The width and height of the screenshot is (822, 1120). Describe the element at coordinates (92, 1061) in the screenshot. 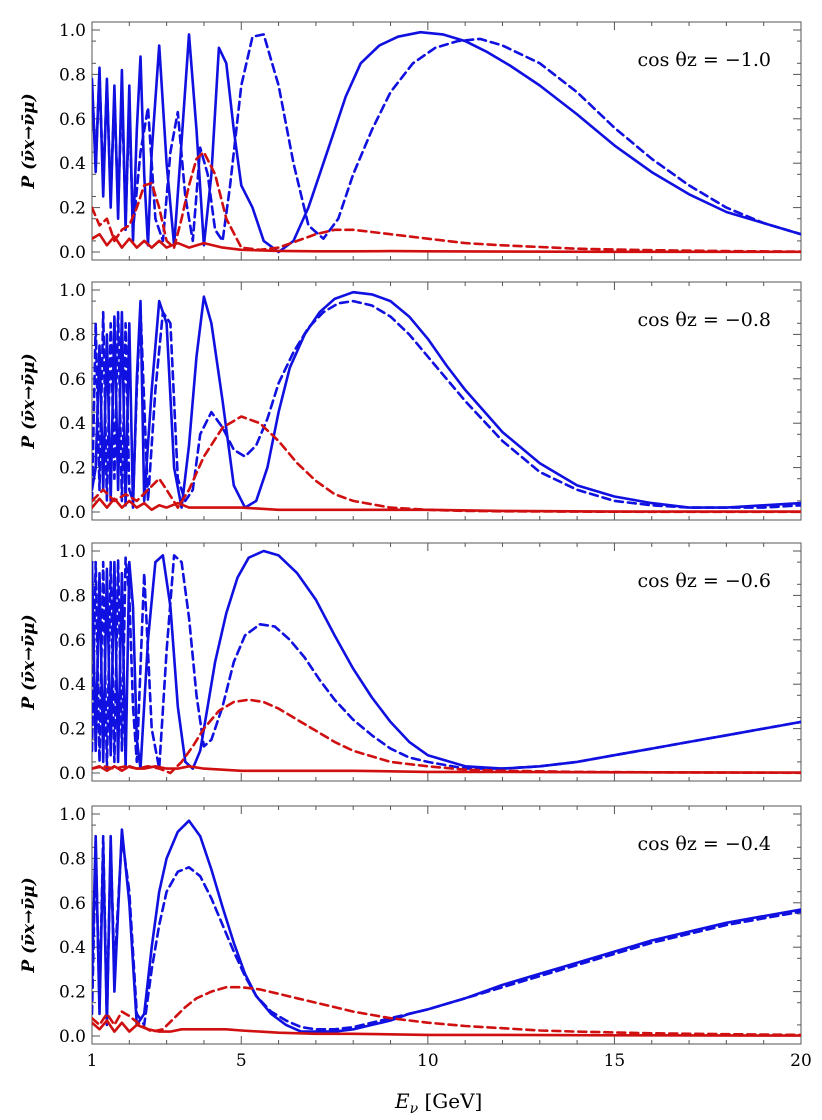

I see `x-tick-label: 1` at that location.